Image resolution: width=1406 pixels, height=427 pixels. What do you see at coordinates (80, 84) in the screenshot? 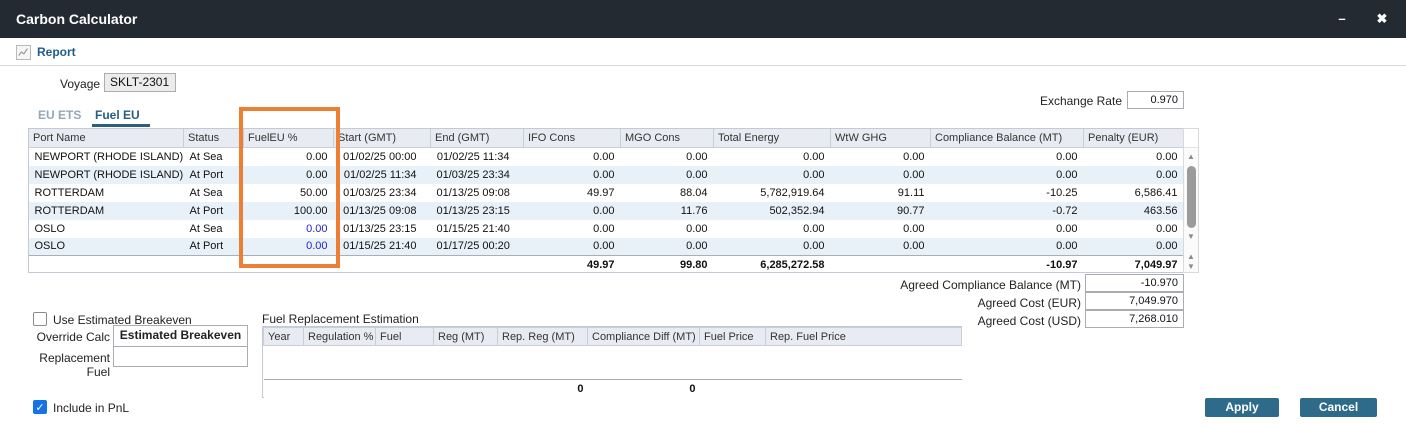
I see `voyage-label: Voyage` at bounding box center [80, 84].